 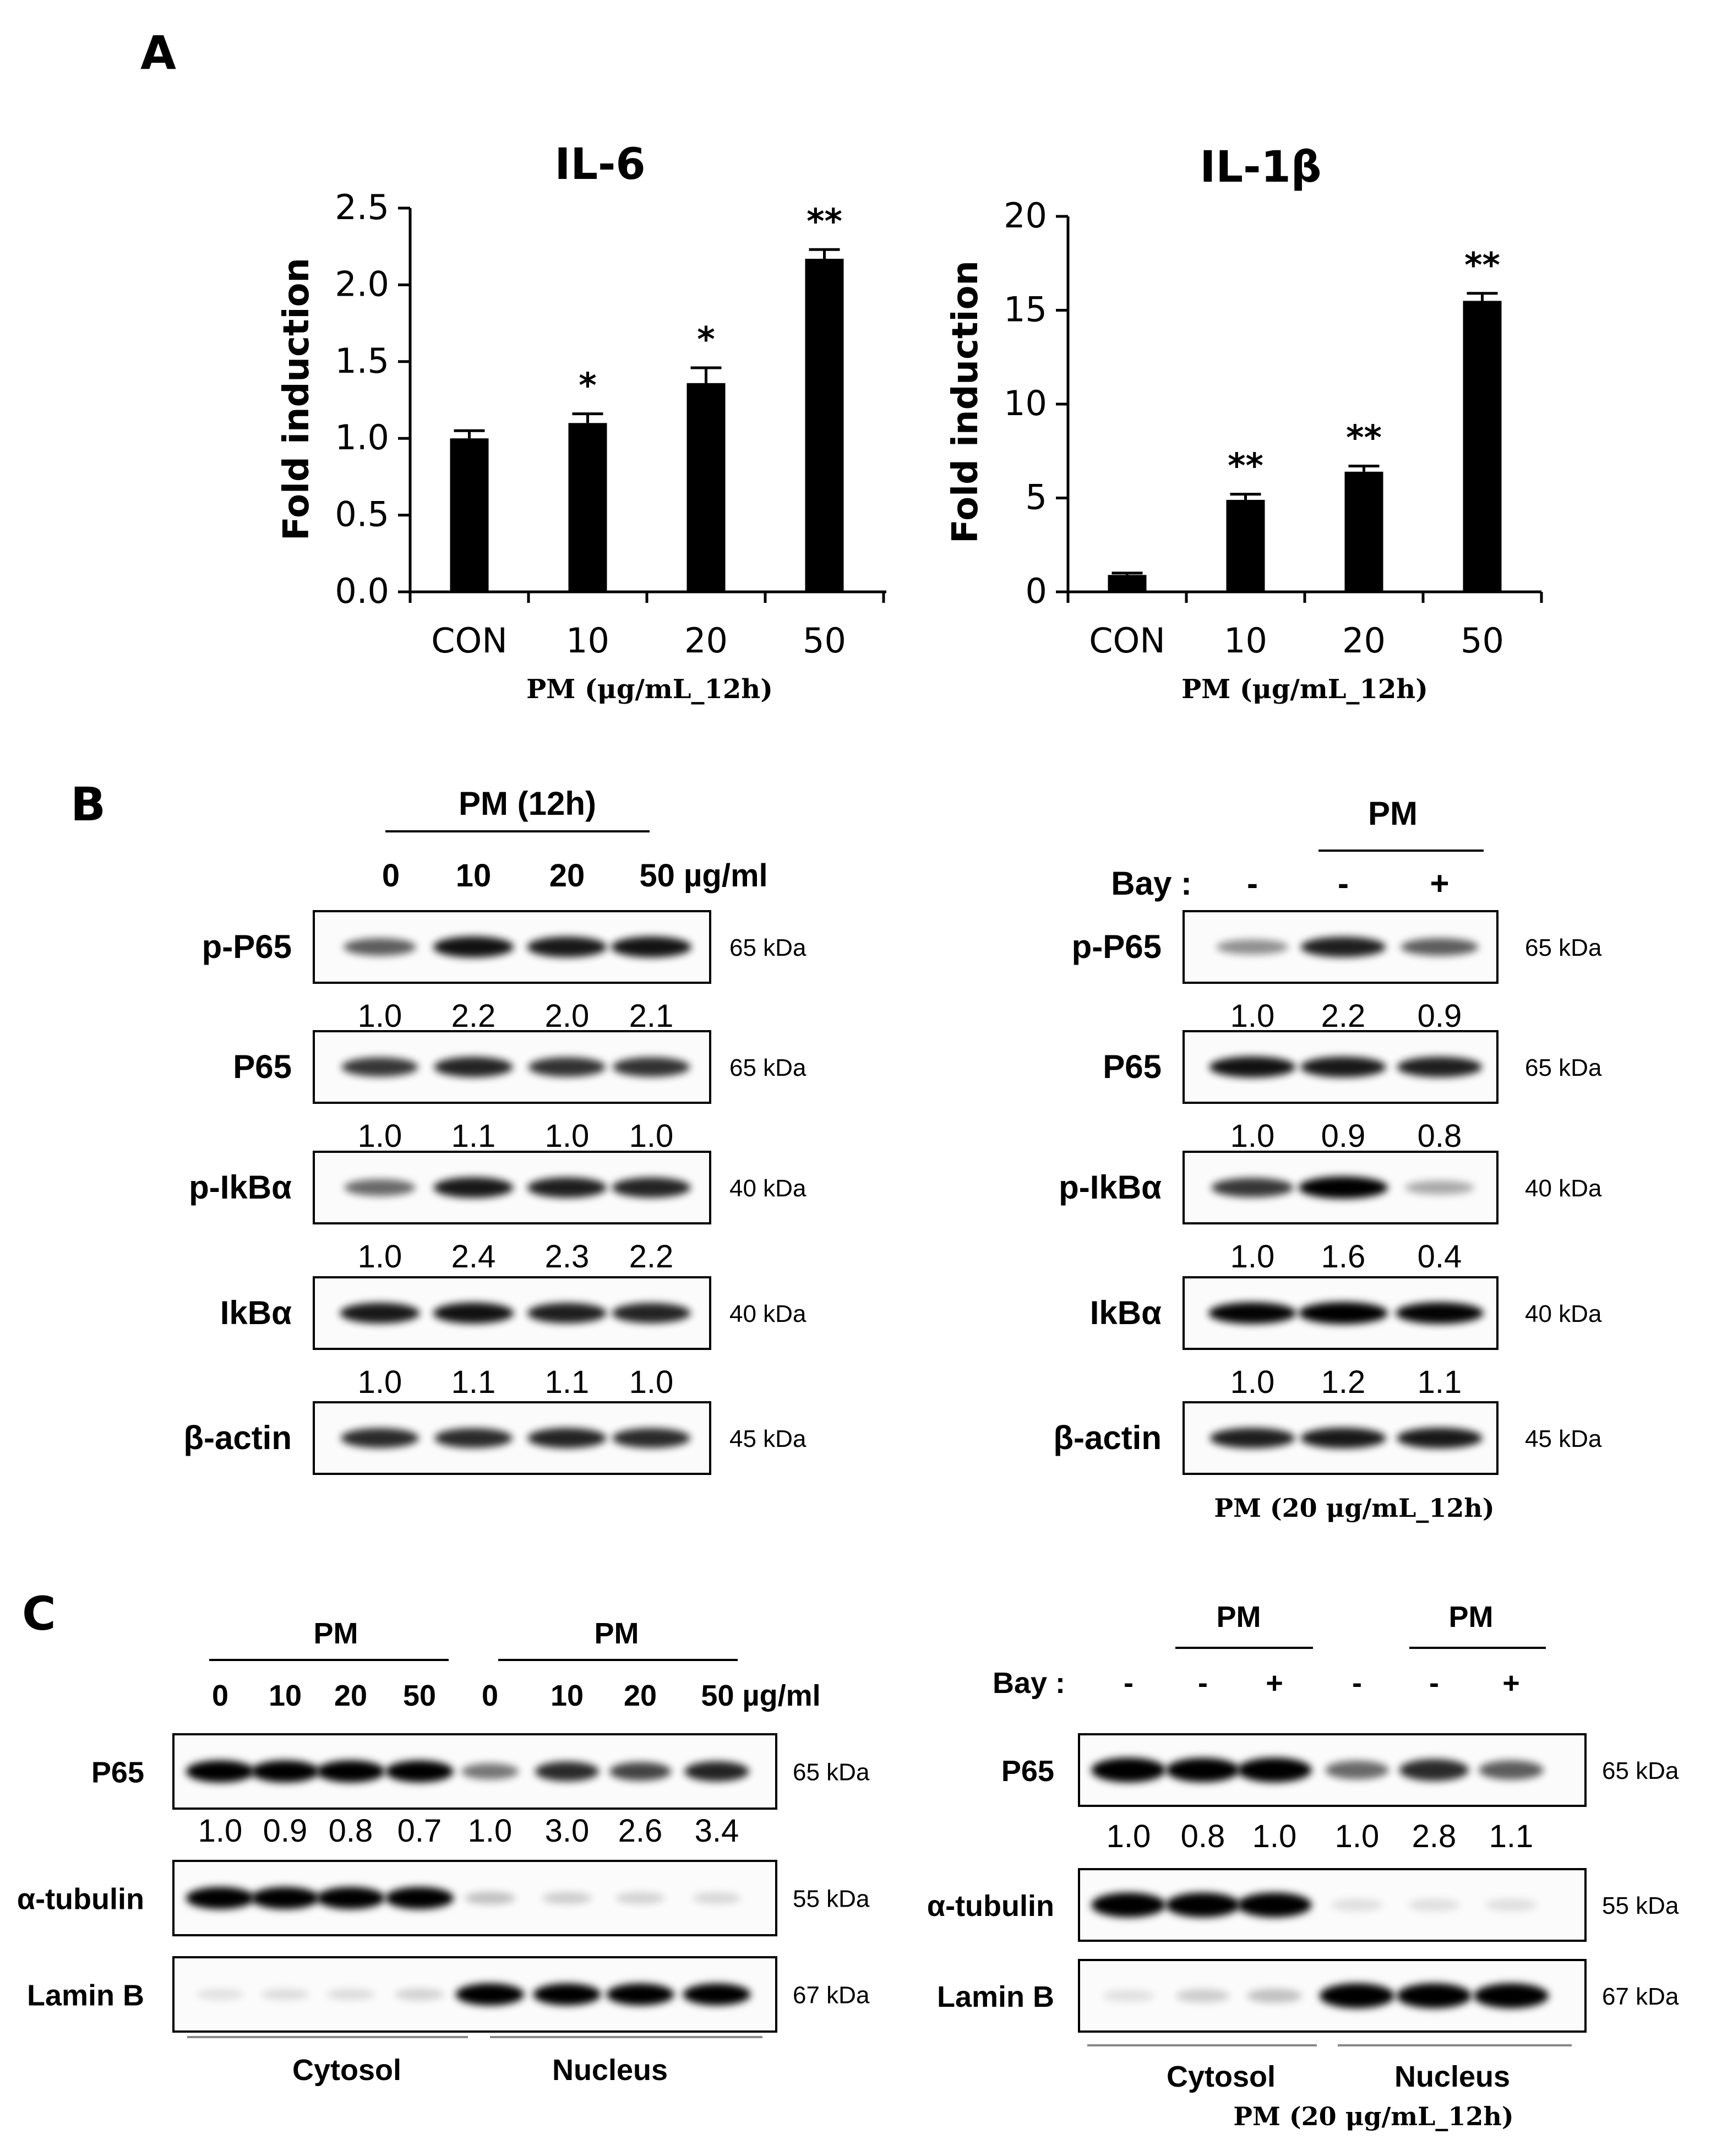 What do you see at coordinates (1511, 1837) in the screenshot?
I see `band-quantification: 1.1` at bounding box center [1511, 1837].